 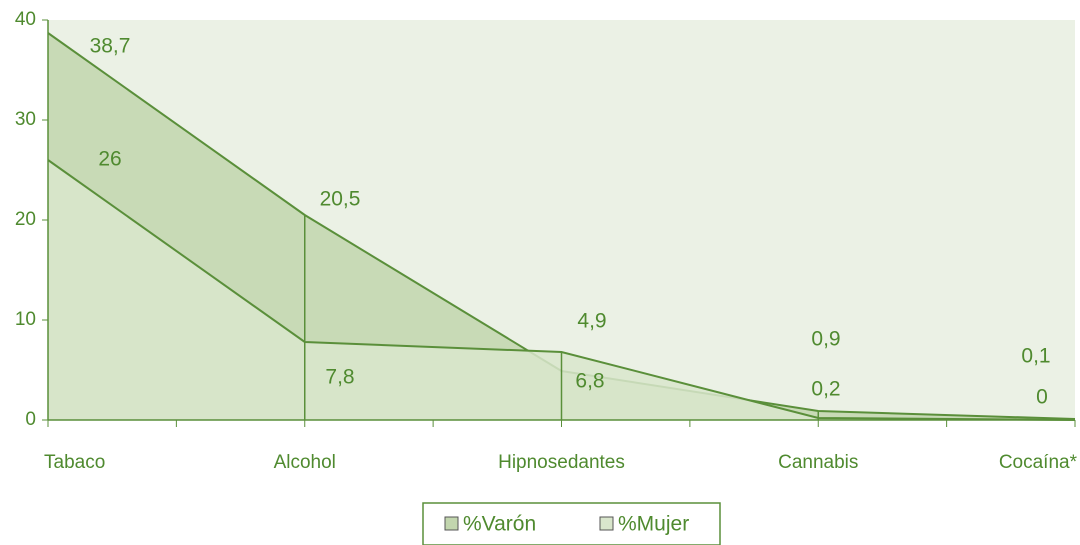 What do you see at coordinates (110, 46) in the screenshot?
I see `data-label: 38,7` at bounding box center [110, 46].